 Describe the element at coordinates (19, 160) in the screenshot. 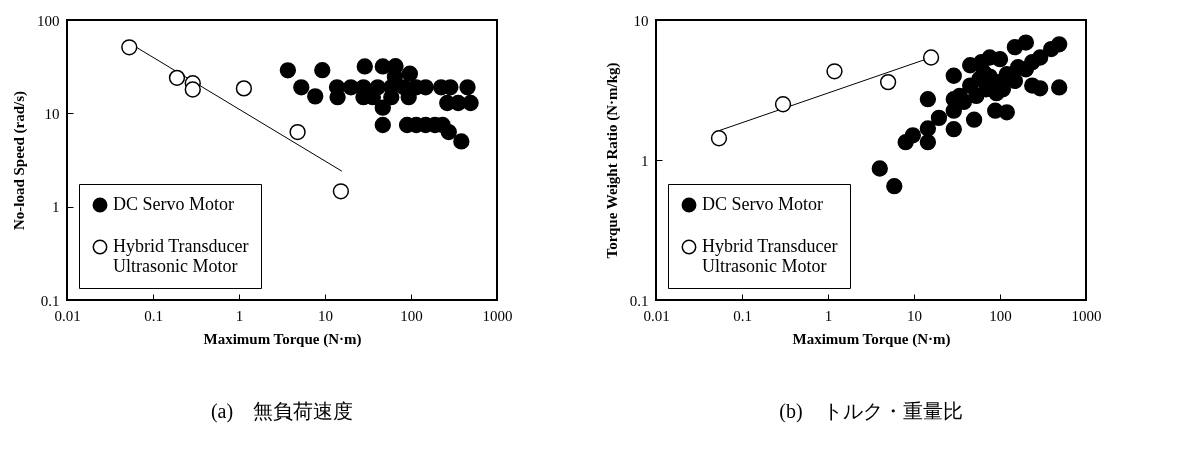

I see `y-axis-title: No-load Speed (rad/s)` at that location.